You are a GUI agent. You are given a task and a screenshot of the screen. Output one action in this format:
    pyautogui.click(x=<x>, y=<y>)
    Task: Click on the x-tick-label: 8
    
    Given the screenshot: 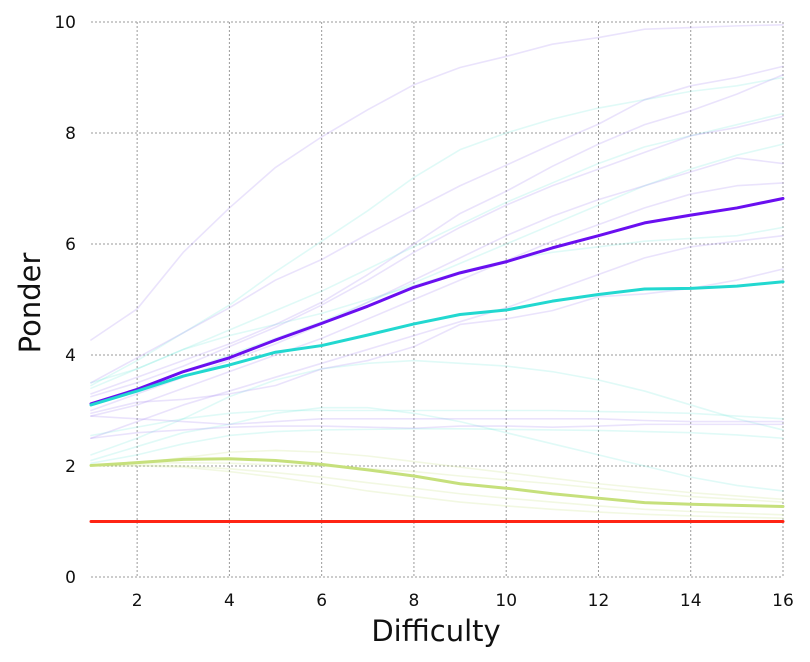 What is the action you would take?
    pyautogui.click(x=414, y=601)
    